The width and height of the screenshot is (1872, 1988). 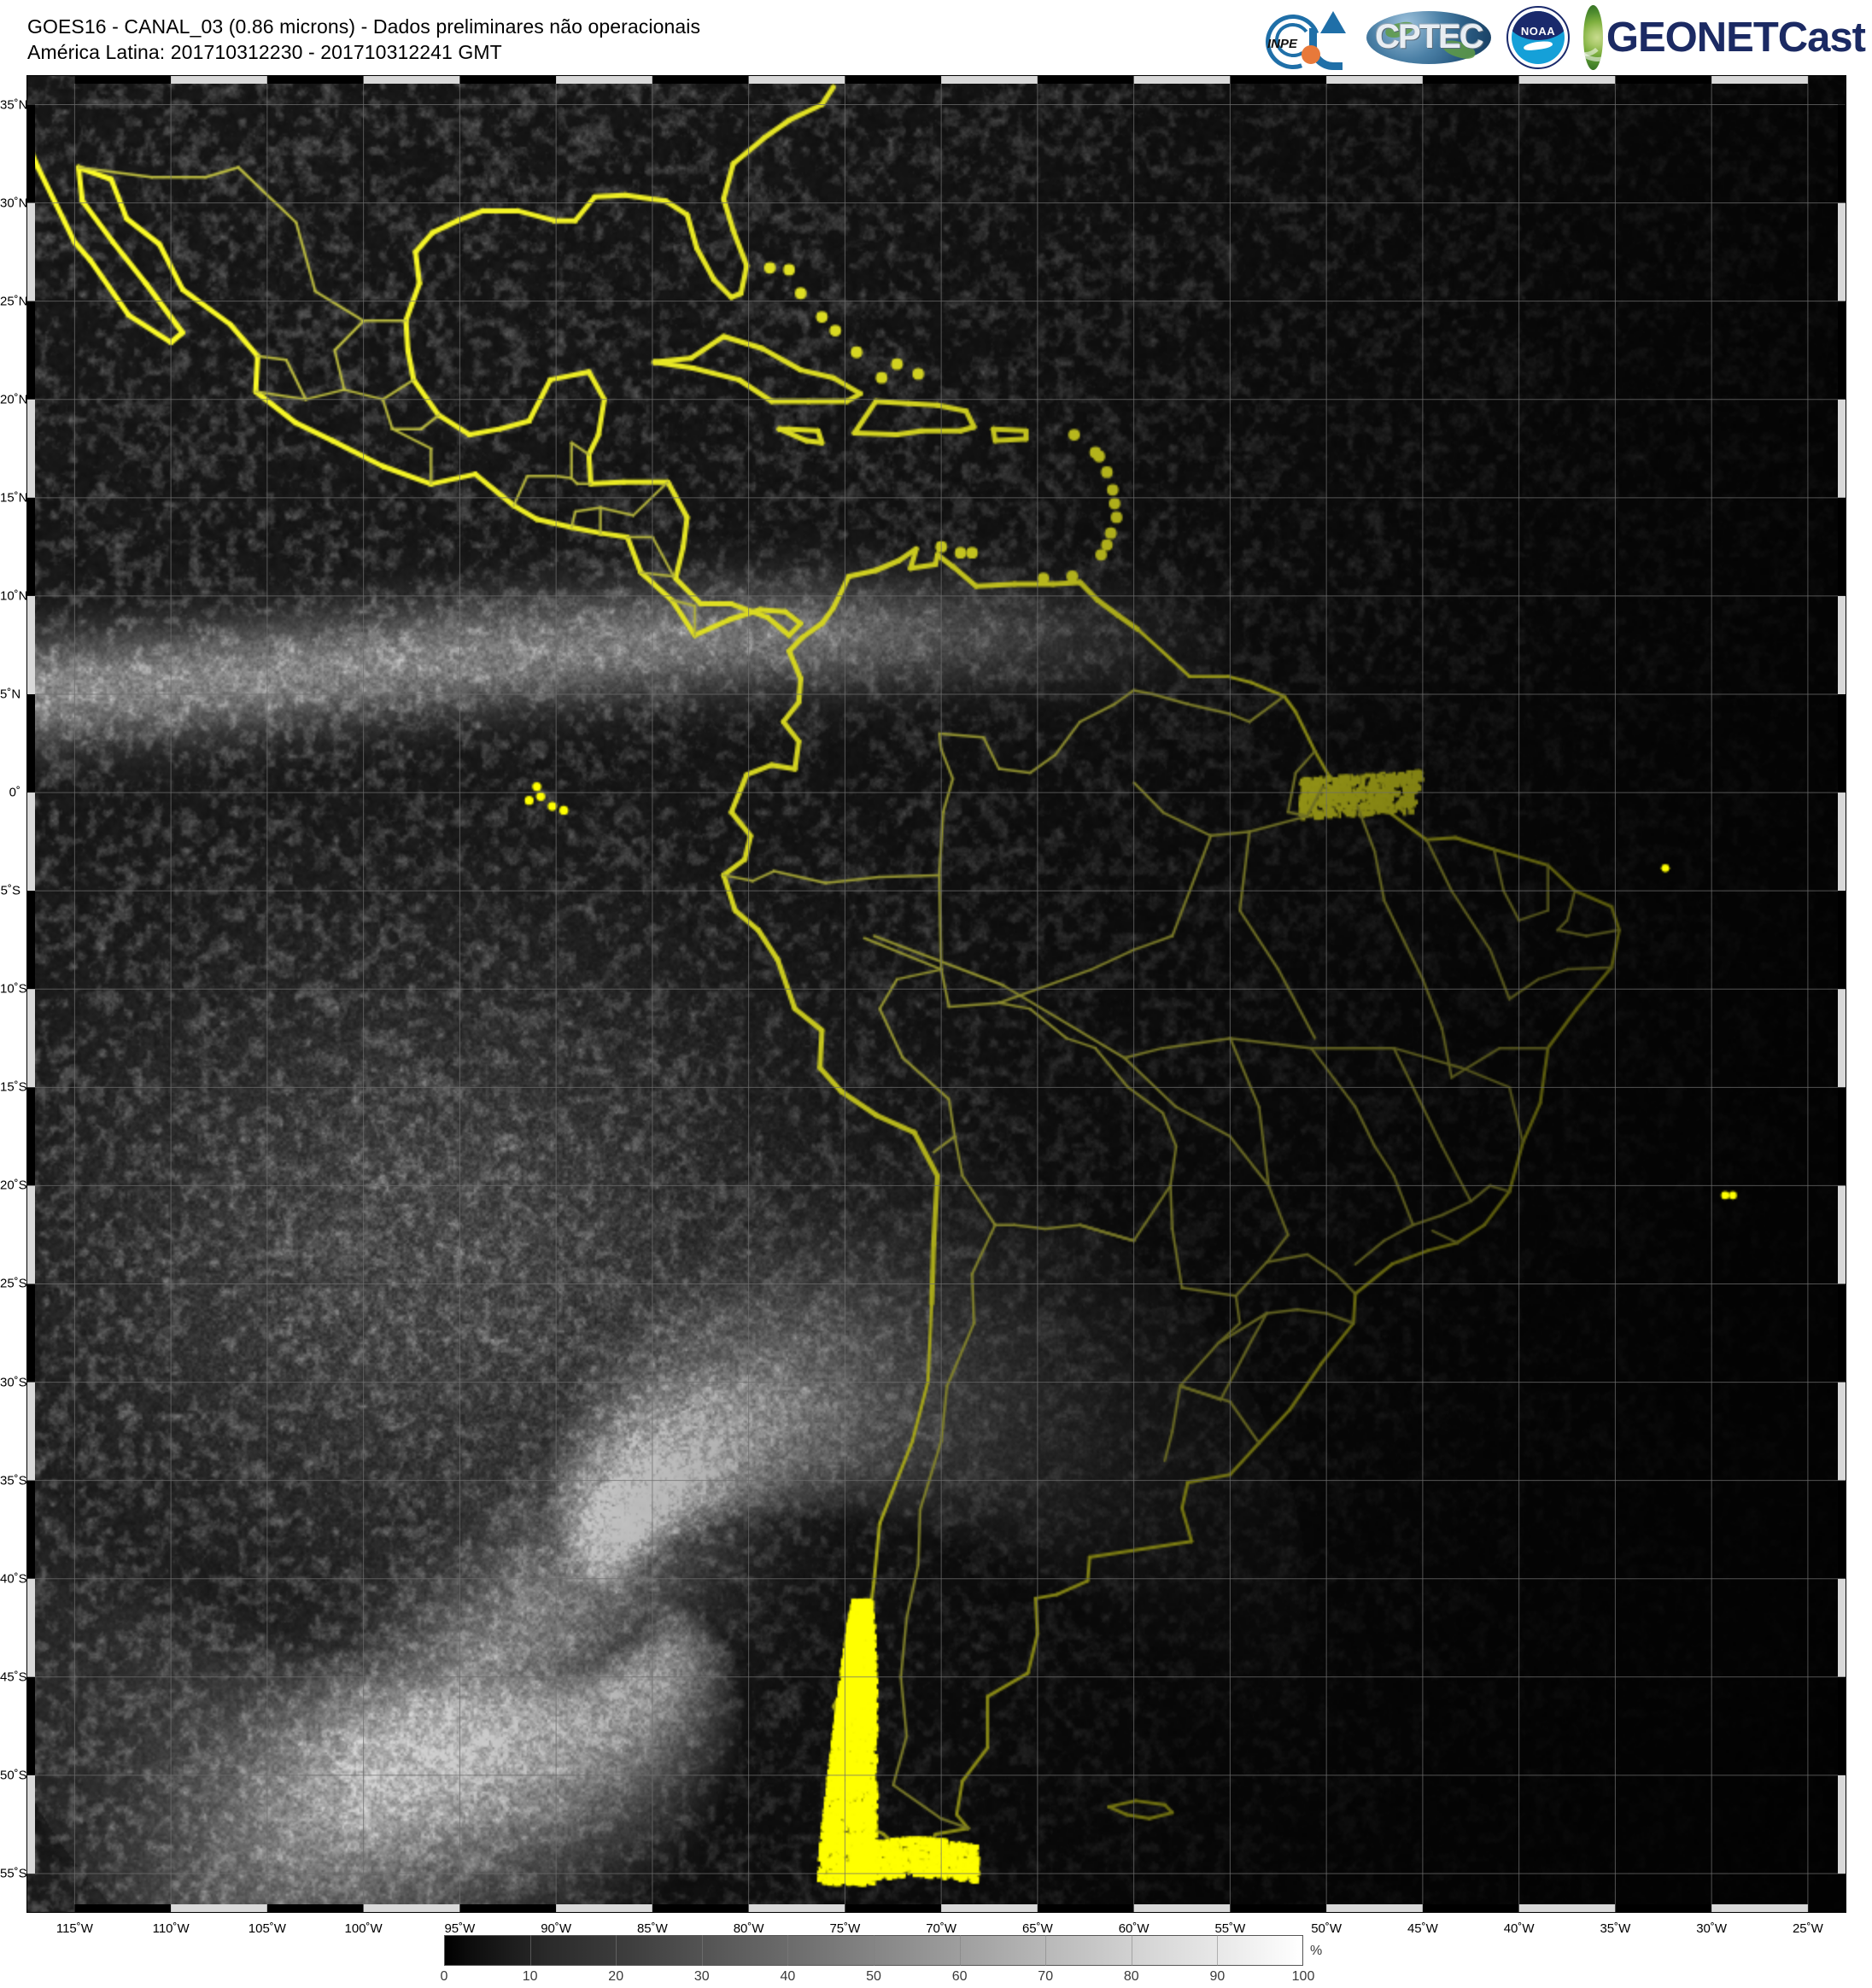 What do you see at coordinates (1134, 1928) in the screenshot?
I see `lon-tick-label: 60˚W` at bounding box center [1134, 1928].